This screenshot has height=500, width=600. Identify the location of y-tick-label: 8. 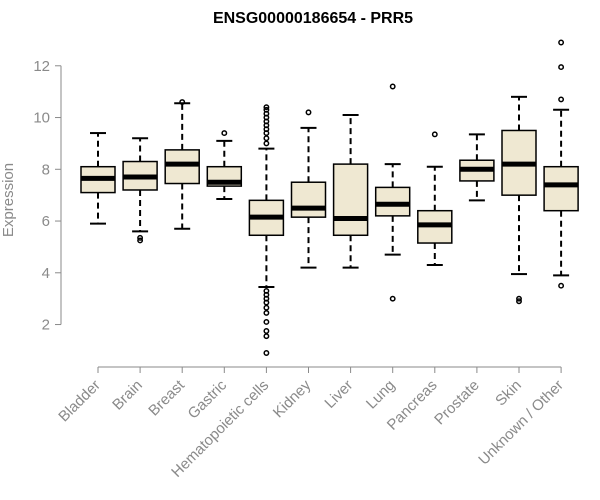
(46, 169).